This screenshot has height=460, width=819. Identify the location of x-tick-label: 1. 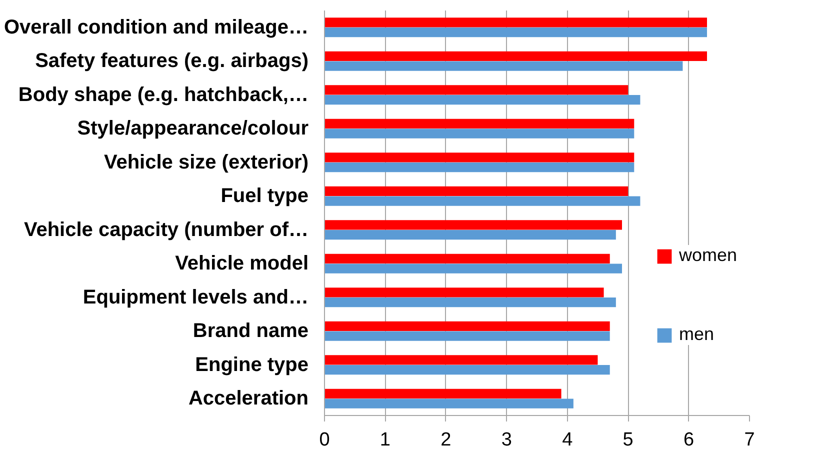
(385, 440).